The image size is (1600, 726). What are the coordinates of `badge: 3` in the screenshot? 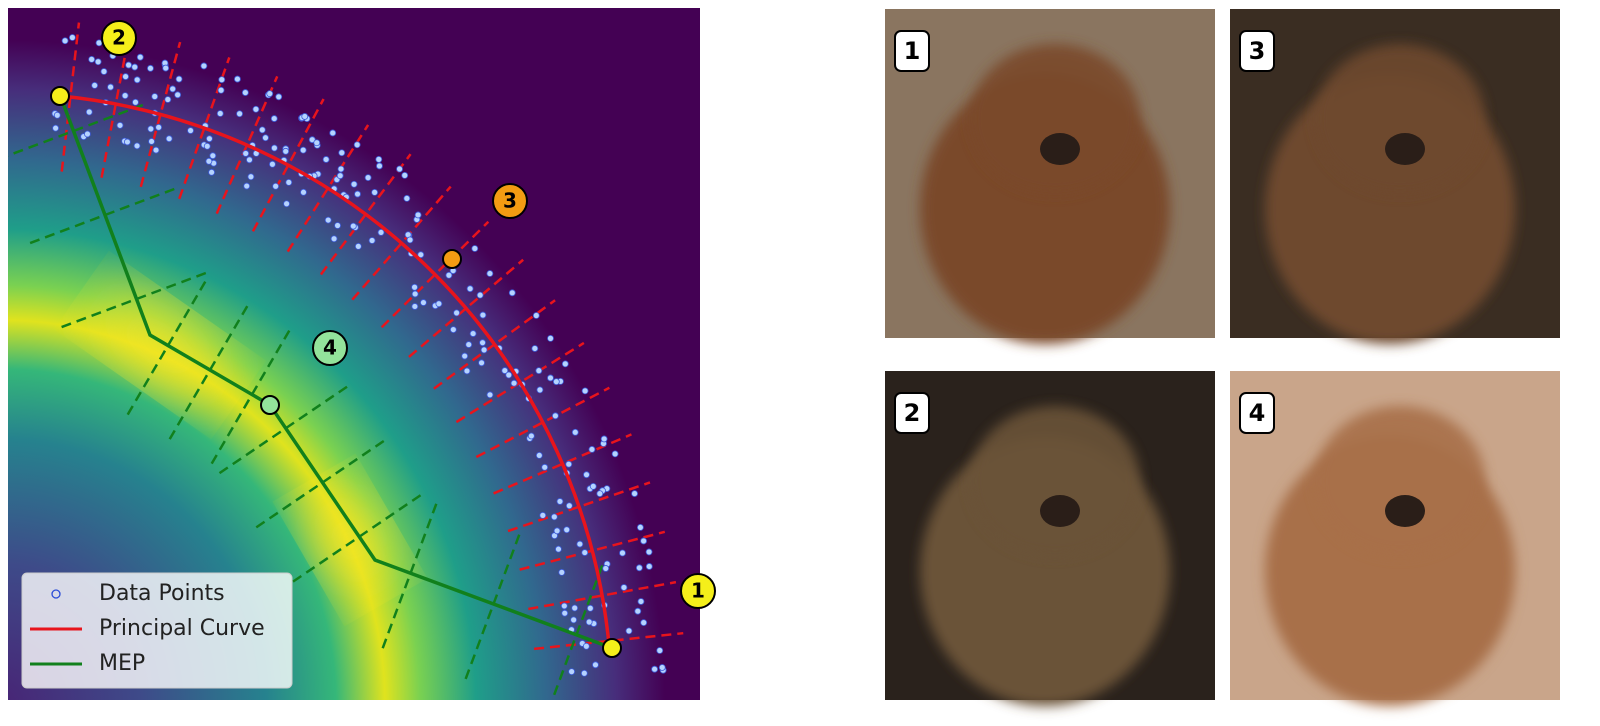 It's located at (510, 201).